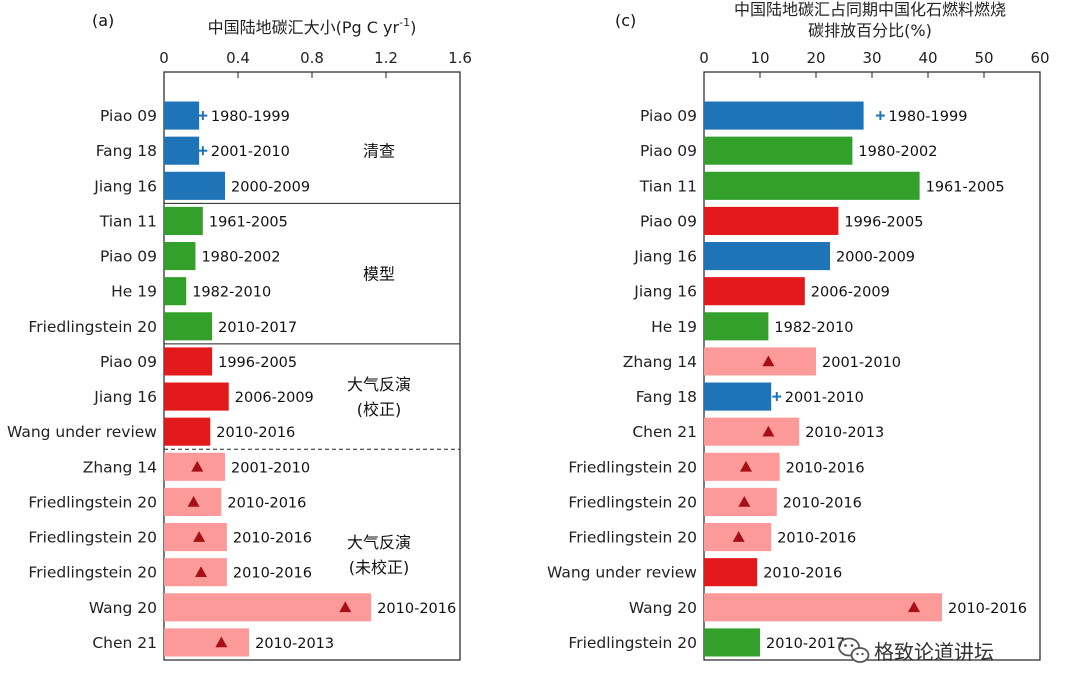  What do you see at coordinates (404, 22) in the screenshot?
I see `x-axis-title-exponent: -1` at bounding box center [404, 22].